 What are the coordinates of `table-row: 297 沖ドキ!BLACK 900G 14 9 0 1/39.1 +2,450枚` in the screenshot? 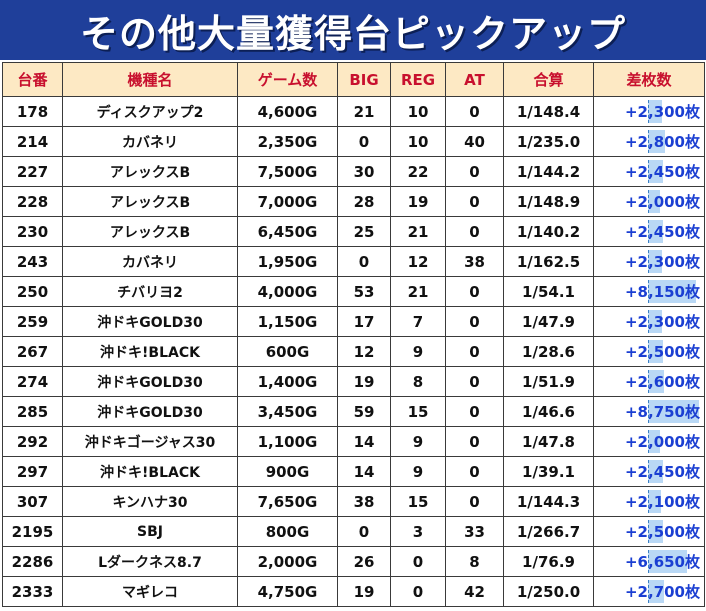 It's located at (353, 471).